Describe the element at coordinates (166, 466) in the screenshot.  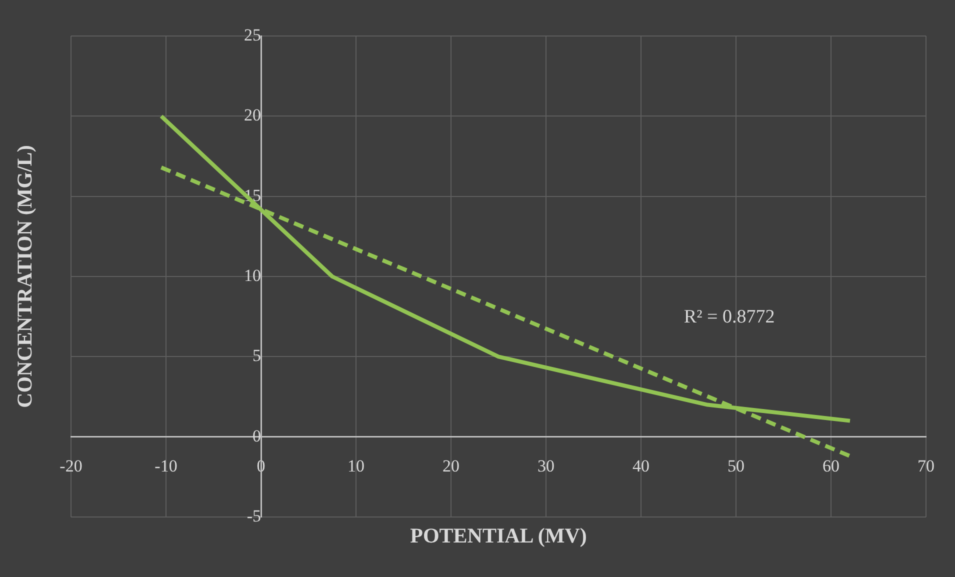
I see `x-tick-label: -10` at that location.